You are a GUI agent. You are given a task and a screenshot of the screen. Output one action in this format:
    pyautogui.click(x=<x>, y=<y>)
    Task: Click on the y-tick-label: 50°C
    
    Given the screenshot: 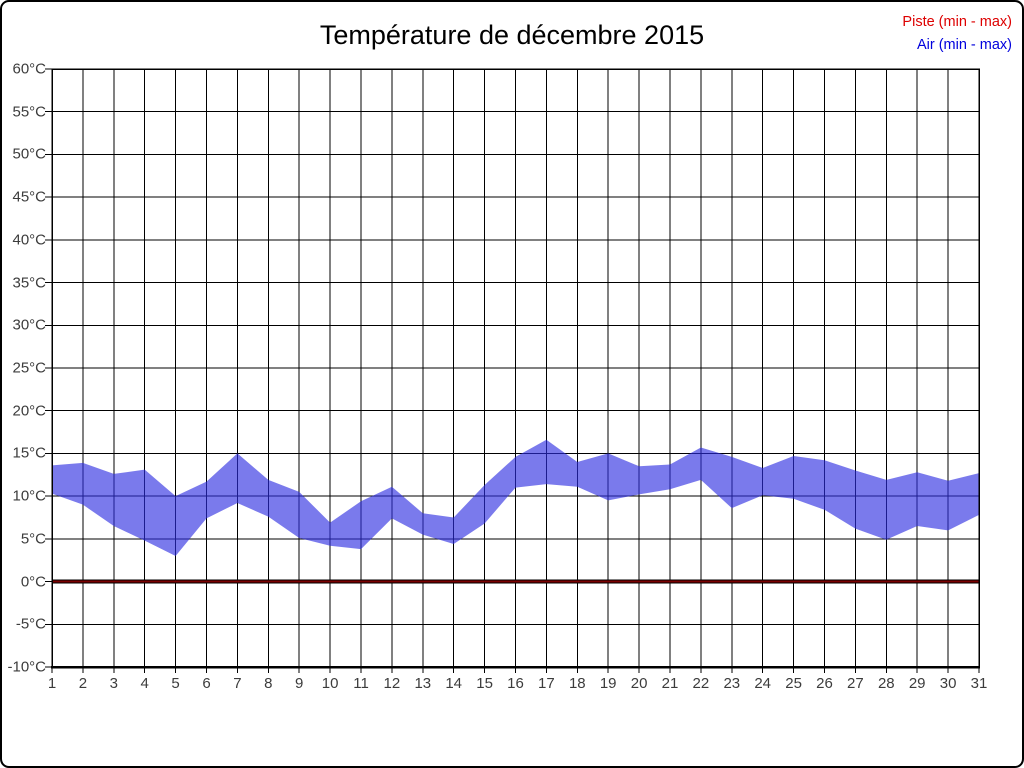 What is the action you would take?
    pyautogui.click(x=29, y=154)
    